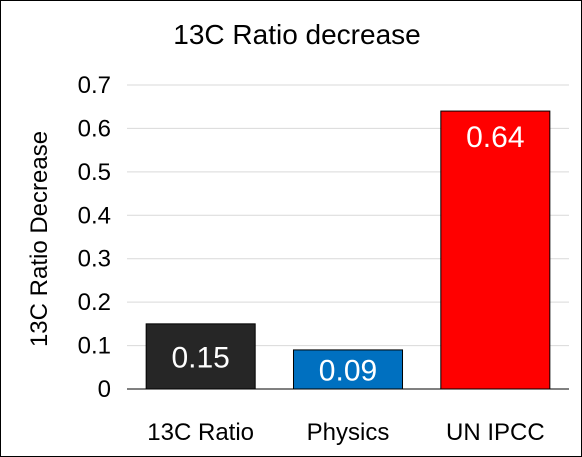  I want to click on x-category-label: UN IPCC, so click(495, 432).